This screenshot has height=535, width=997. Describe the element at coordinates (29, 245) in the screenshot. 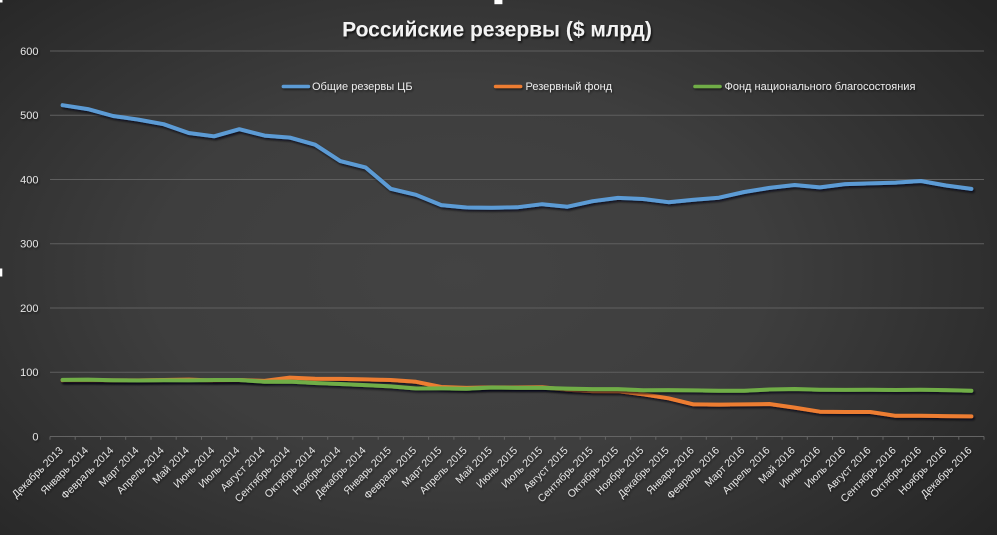

I see `svg-text: 300` at that location.